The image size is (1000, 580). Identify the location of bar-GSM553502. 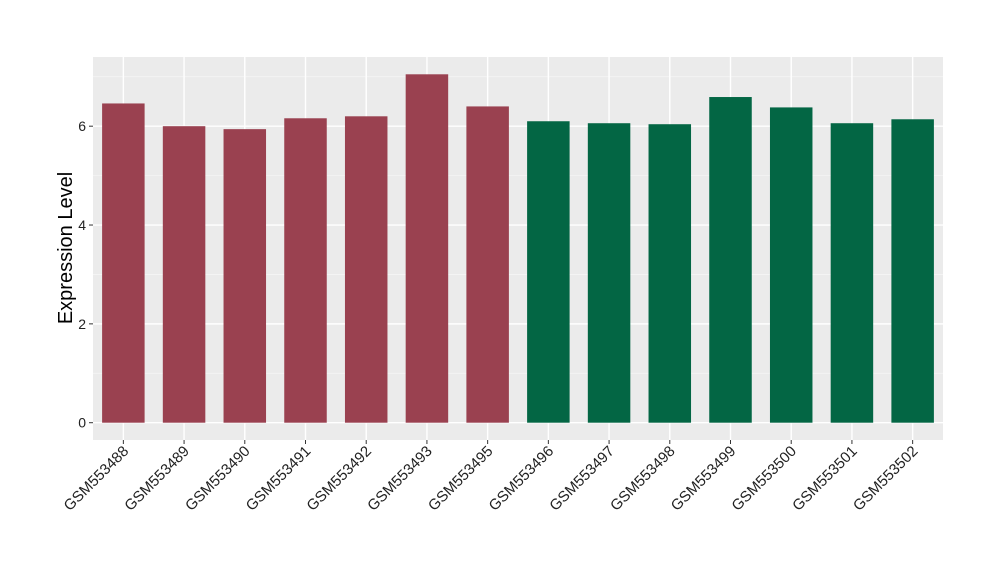
(912, 271).